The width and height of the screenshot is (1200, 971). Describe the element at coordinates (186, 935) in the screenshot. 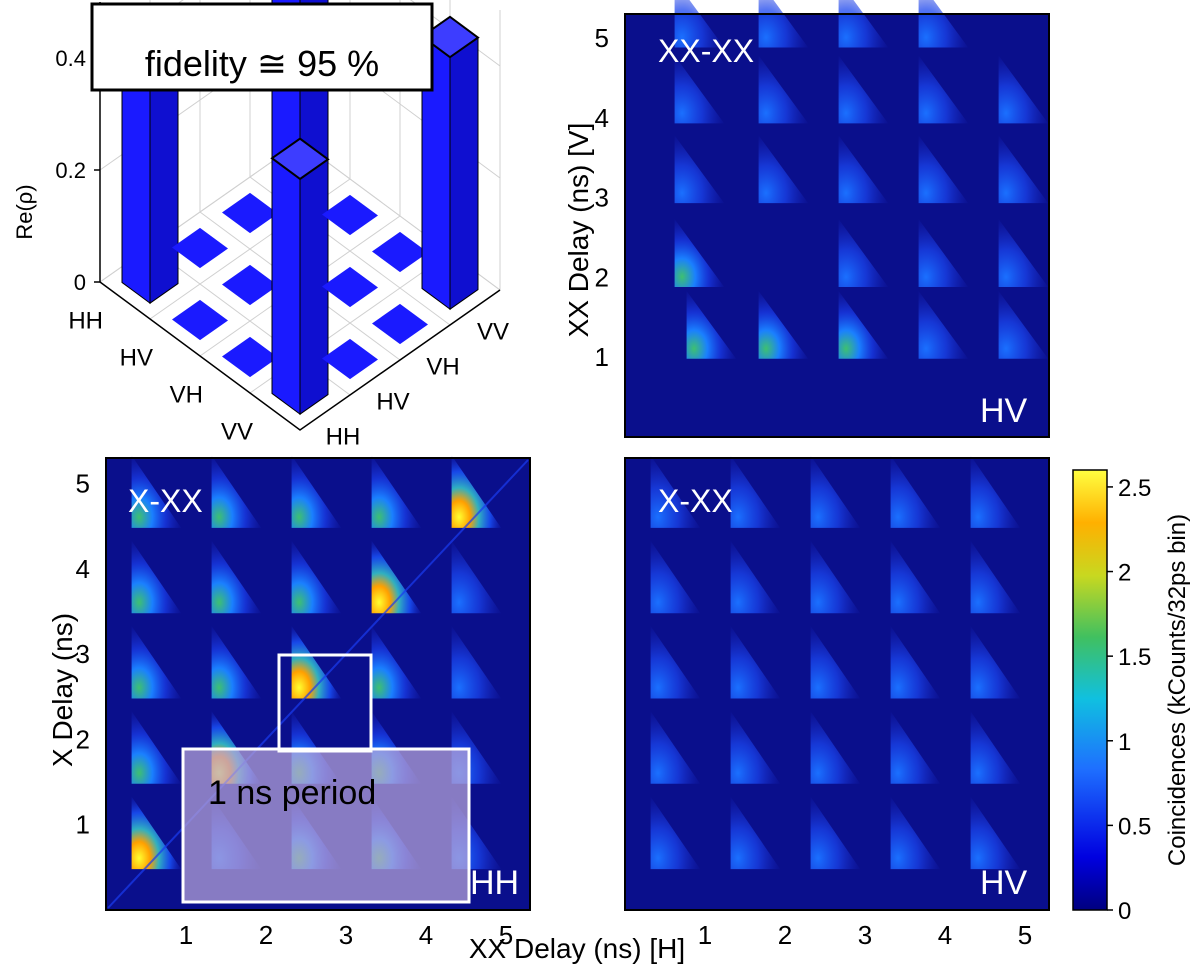

I see `xtick-label-2-0: 1` at that location.